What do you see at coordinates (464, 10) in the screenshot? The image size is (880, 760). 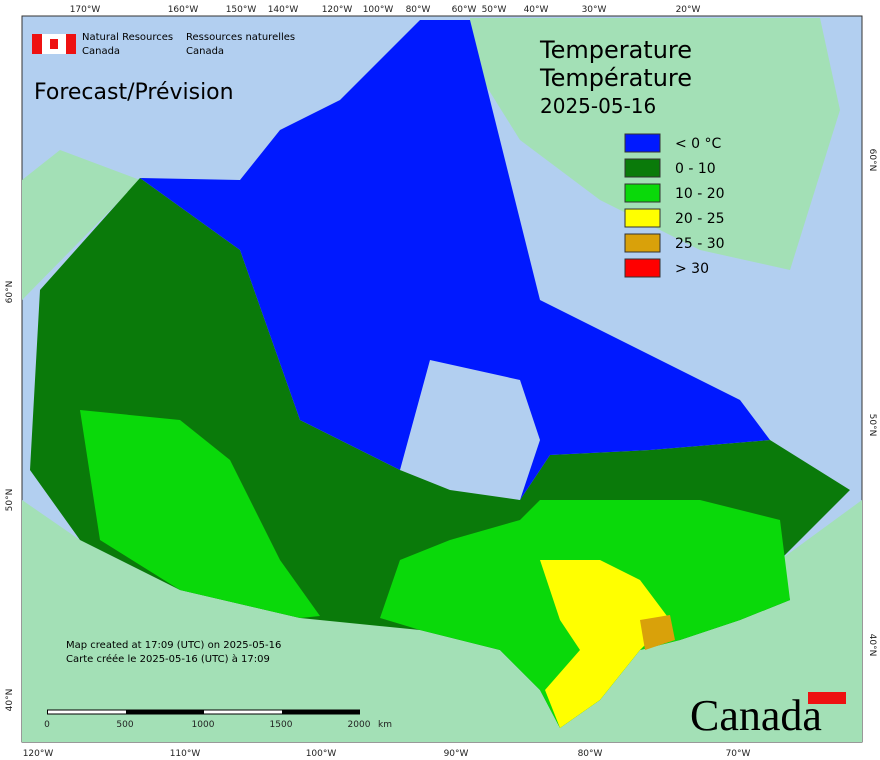 I see `graticule-label: 60°W` at bounding box center [464, 10].